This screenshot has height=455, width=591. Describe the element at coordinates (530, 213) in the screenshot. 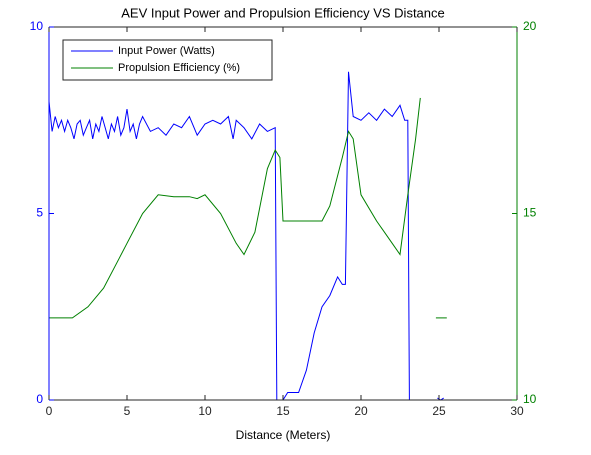

I see `y2-tick-label: 15` at that location.